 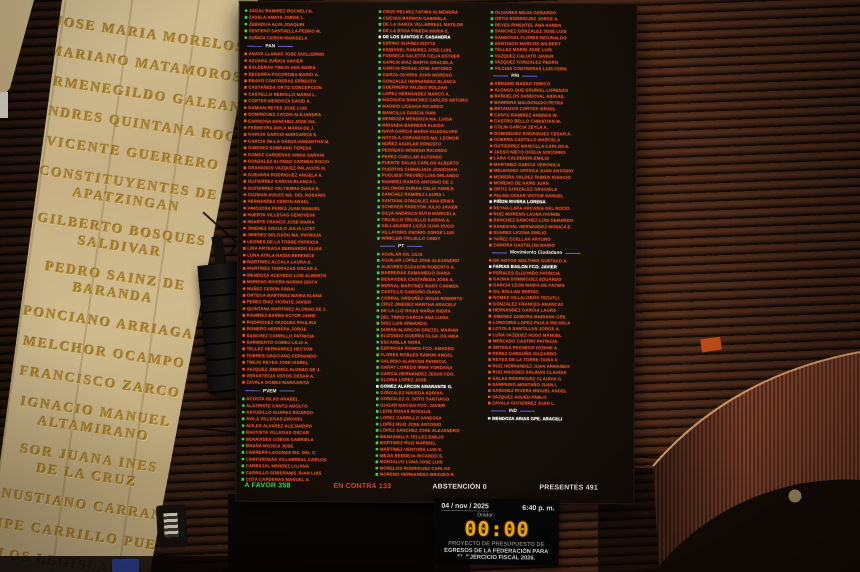 I want to click on intercom-keypad, so click(x=171, y=525).